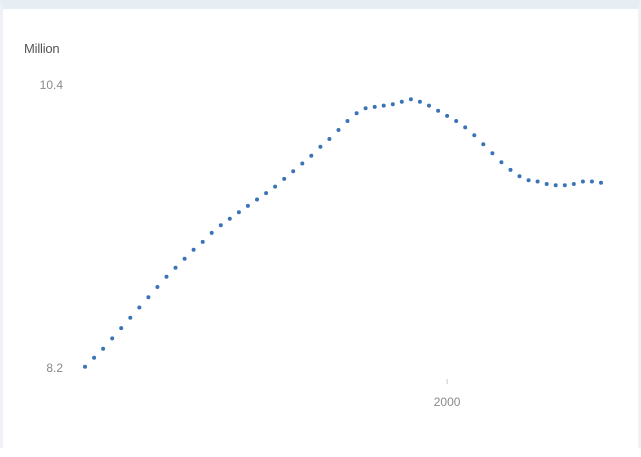  What do you see at coordinates (54, 368) in the screenshot?
I see `y-tick-label: 8.2` at bounding box center [54, 368].